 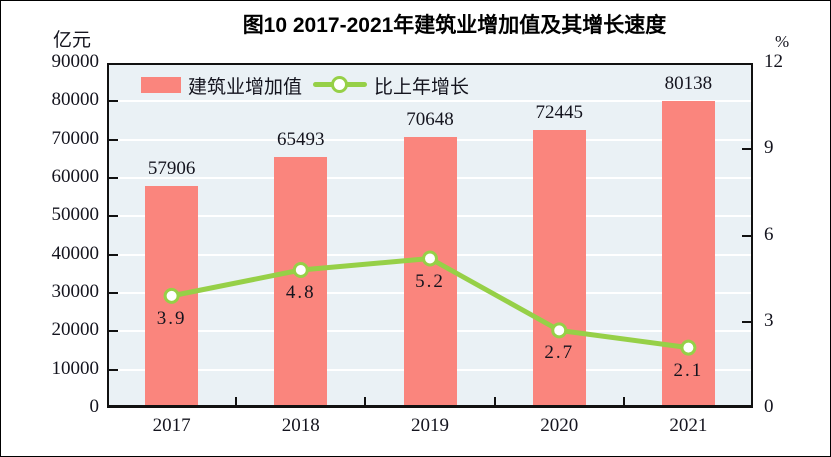 I want to click on right-axis-label-12: 12, so click(x=773, y=61).